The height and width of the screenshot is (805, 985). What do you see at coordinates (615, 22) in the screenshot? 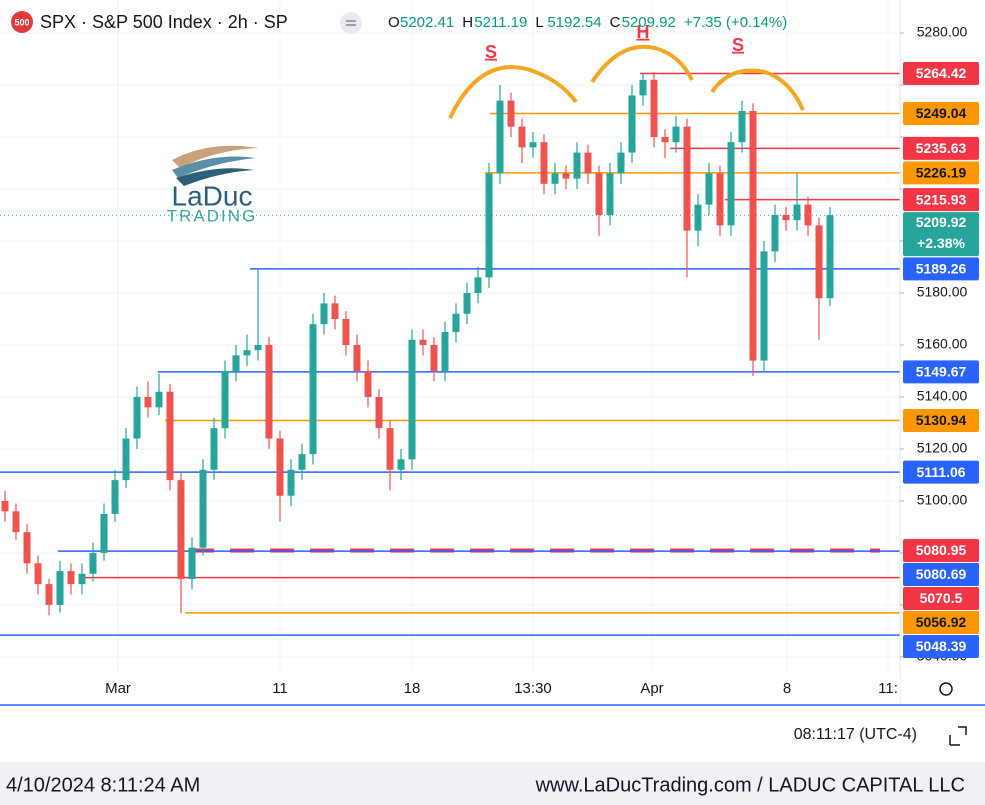
I see `ohlc-key: C` at bounding box center [615, 22].